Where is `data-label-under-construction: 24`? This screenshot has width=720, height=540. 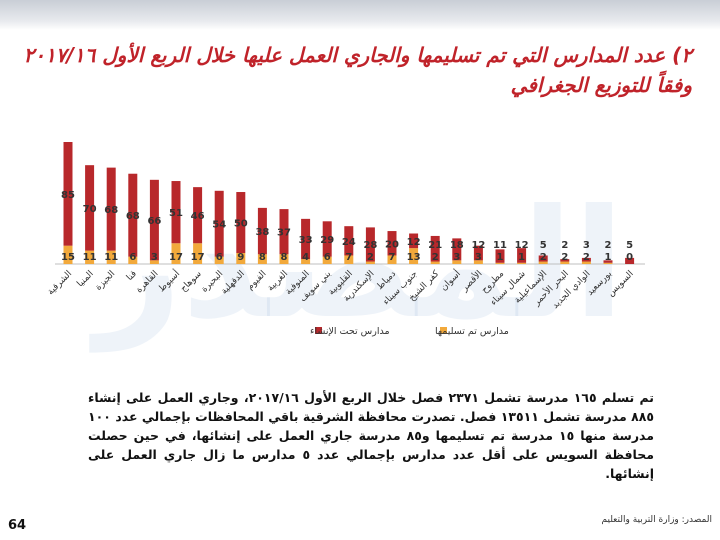 data-label-under-construction: 24 is located at coordinates (349, 242).